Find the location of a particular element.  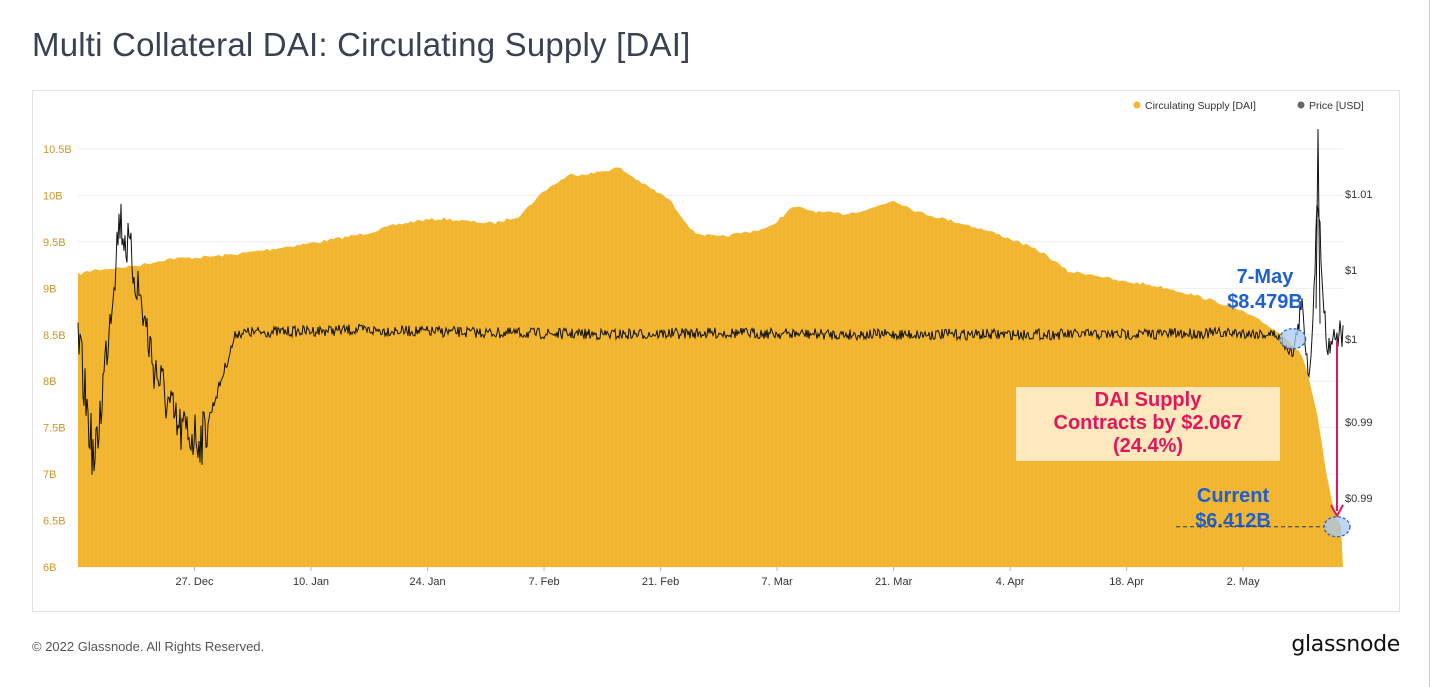

annotation-contract-text: Contracts by $2.067 is located at coordinates (1148, 423).